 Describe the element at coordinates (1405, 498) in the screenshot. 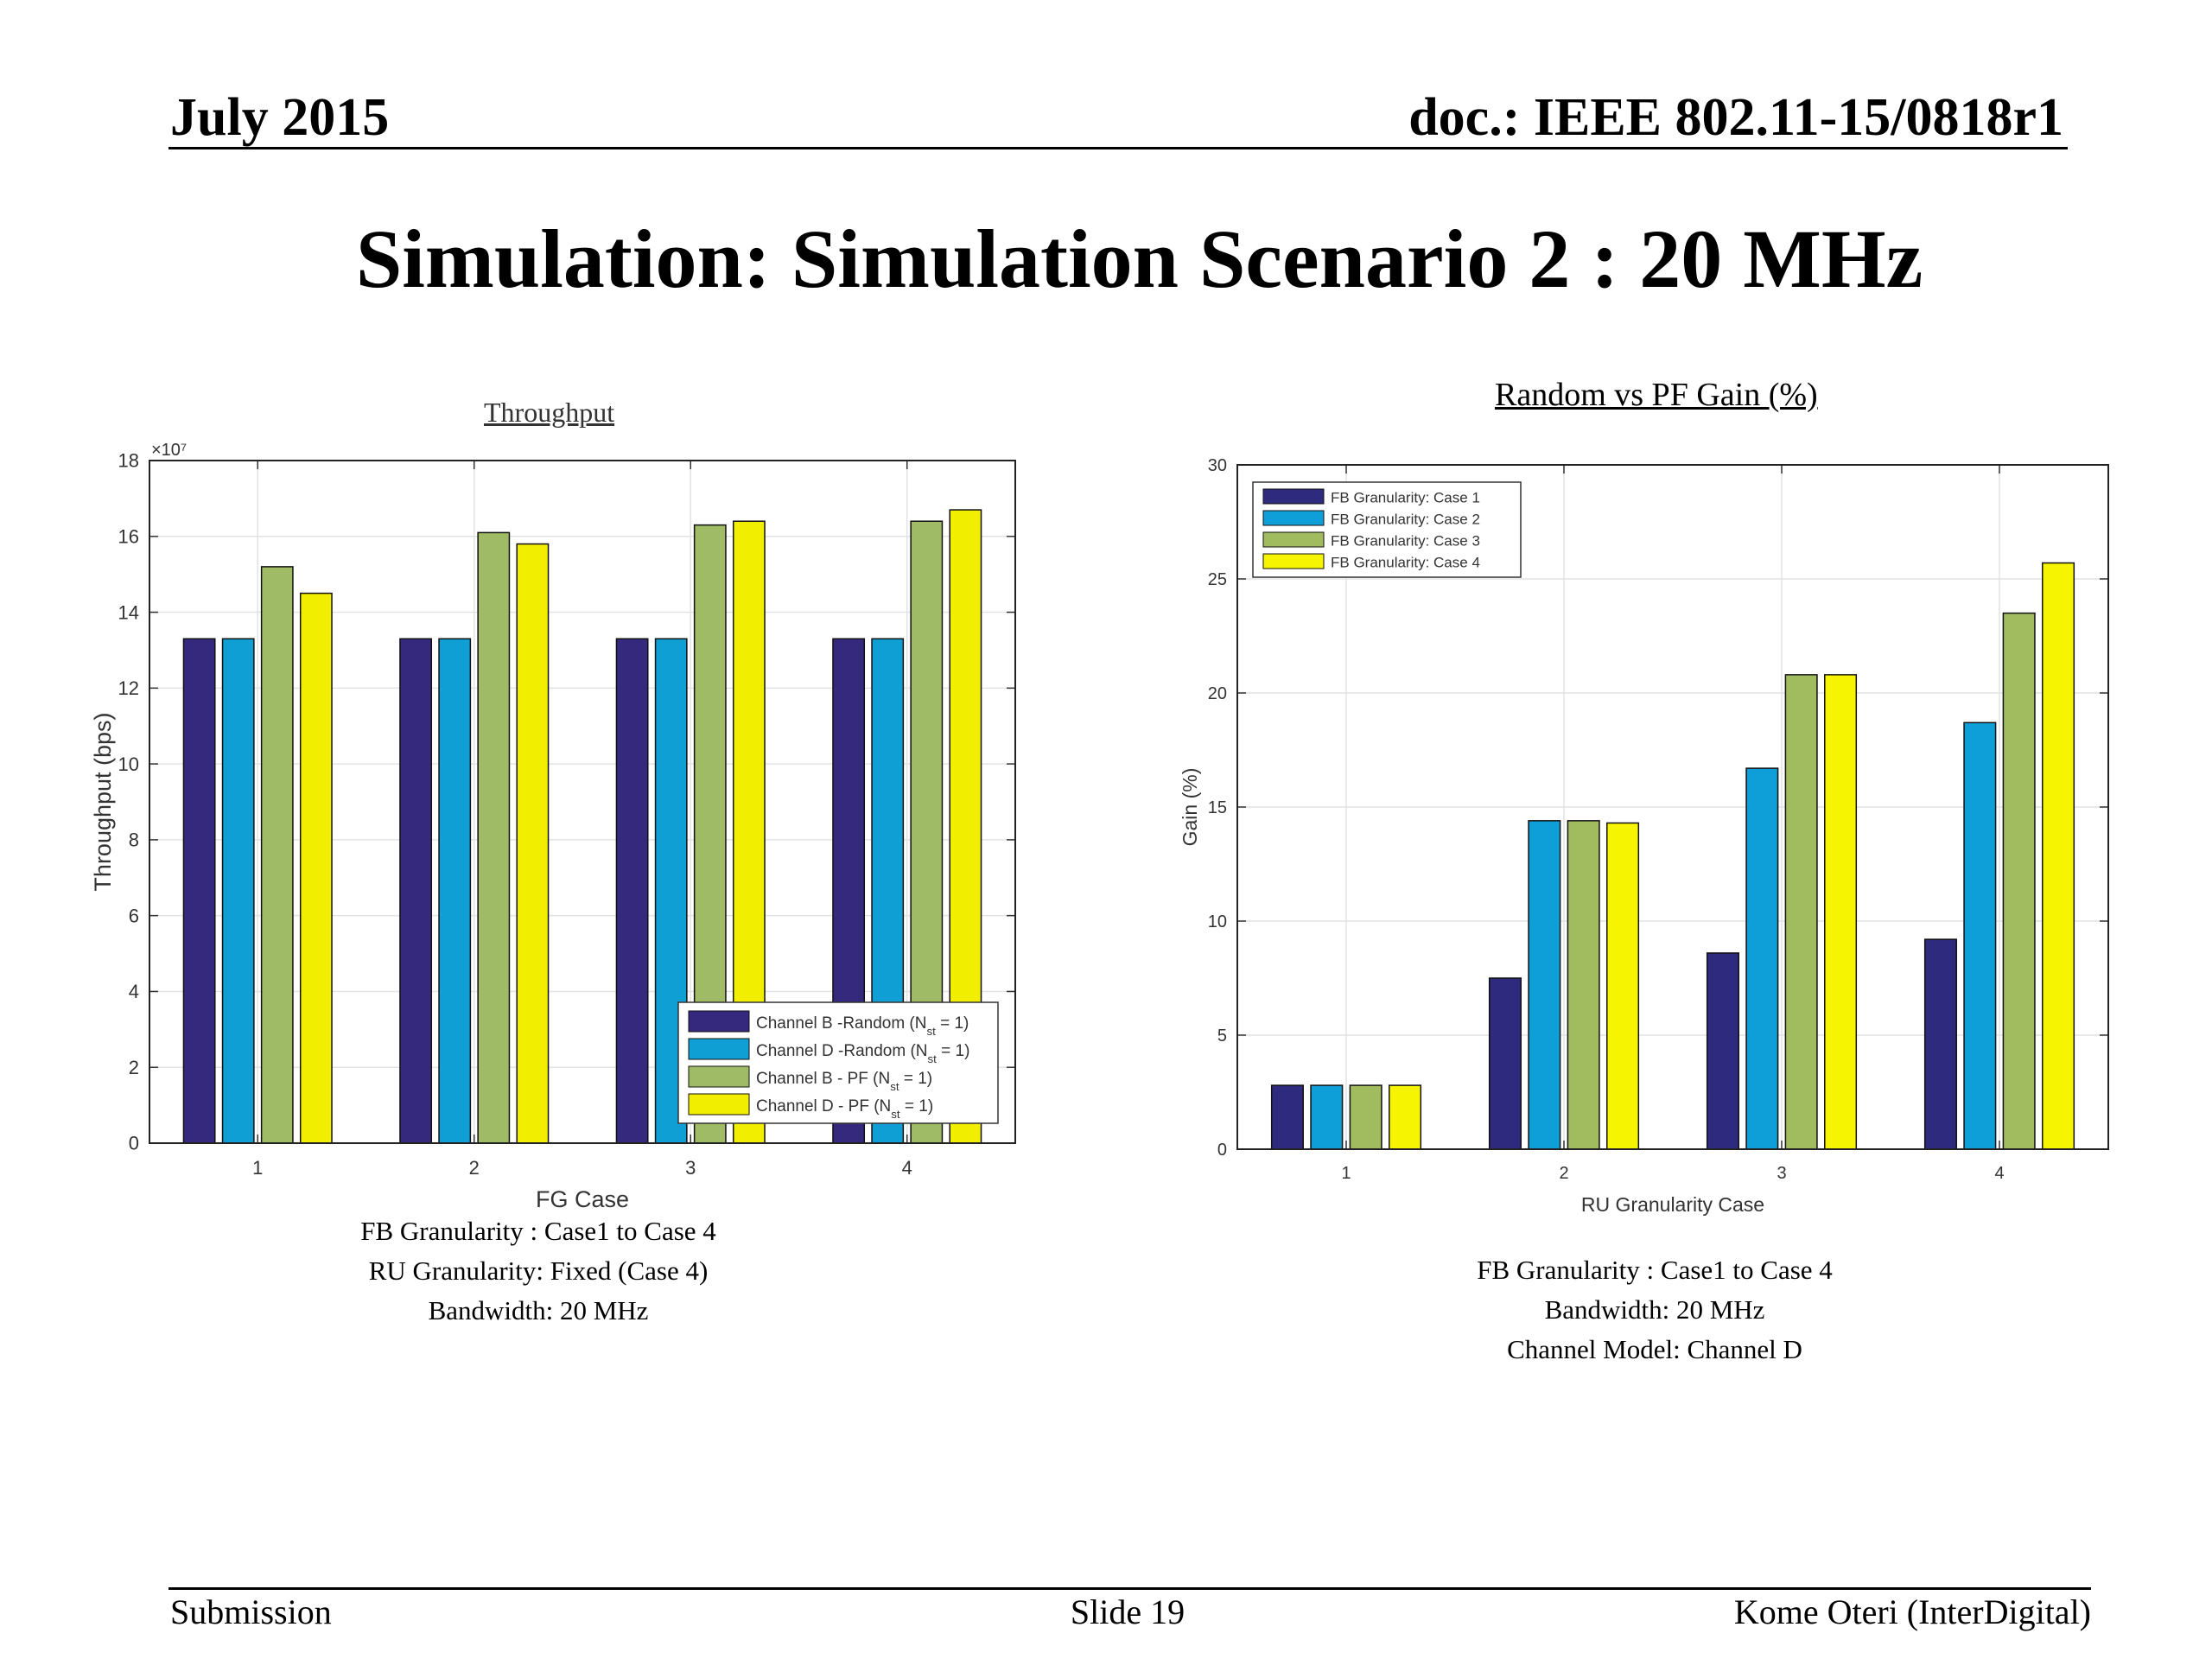

I see `legend-label: FB Granularity: Case 1` at that location.